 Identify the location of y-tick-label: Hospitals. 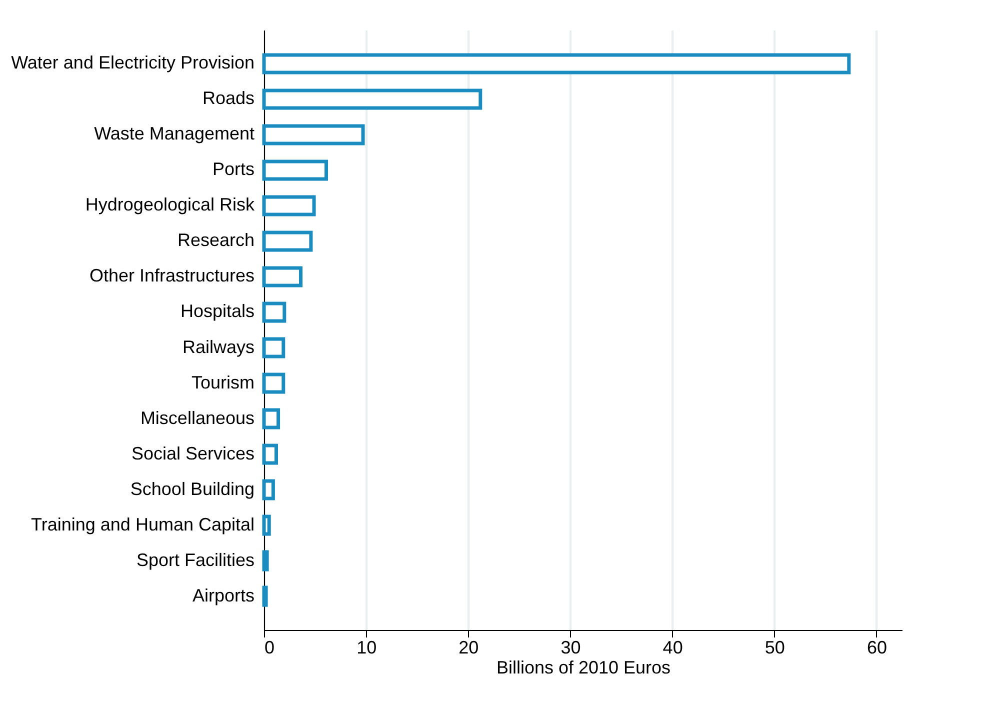
(217, 311).